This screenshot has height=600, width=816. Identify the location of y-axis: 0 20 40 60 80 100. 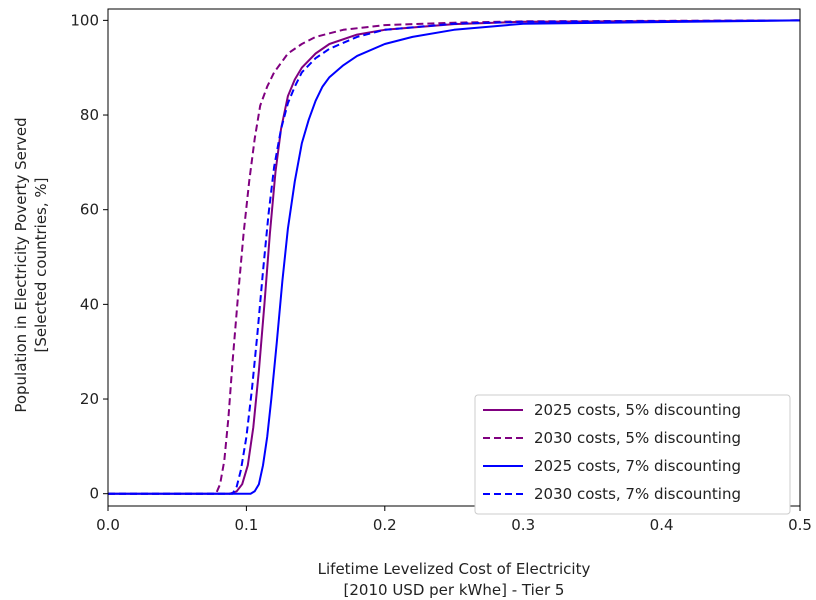
(89, 257).